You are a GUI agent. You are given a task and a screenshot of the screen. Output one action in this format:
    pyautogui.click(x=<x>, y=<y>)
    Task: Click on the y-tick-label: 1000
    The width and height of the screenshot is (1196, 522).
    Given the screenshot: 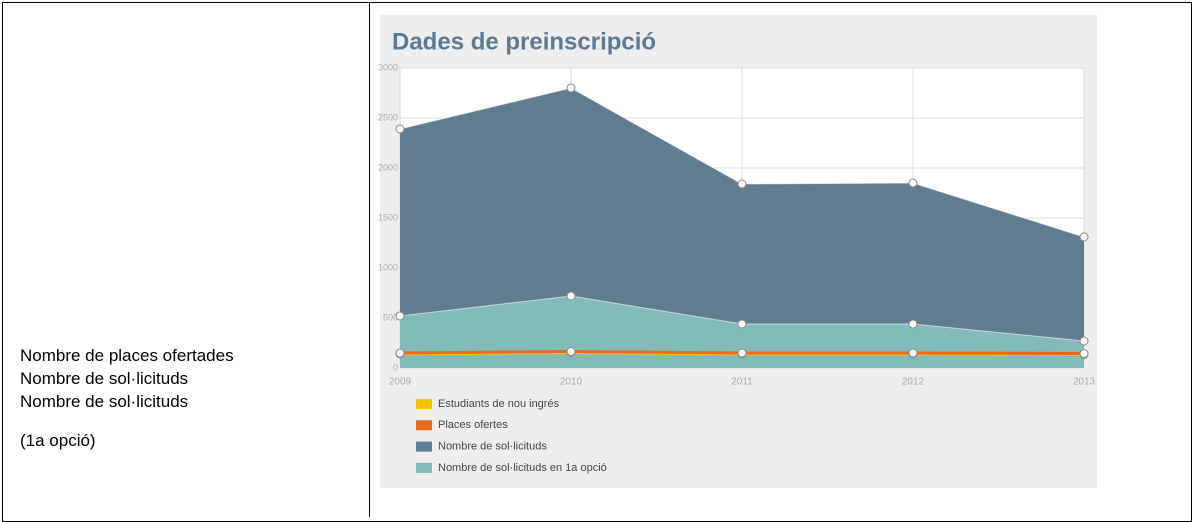 What is the action you would take?
    pyautogui.click(x=388, y=267)
    